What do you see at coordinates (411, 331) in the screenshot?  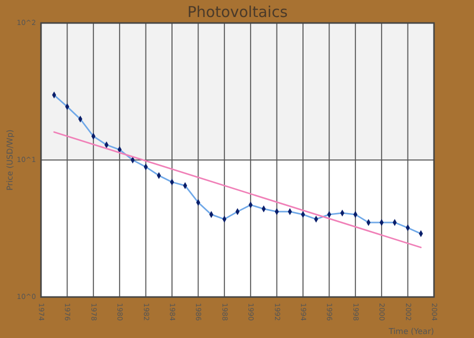 I see `x-axis-title: Time (Year)` at bounding box center [411, 331].